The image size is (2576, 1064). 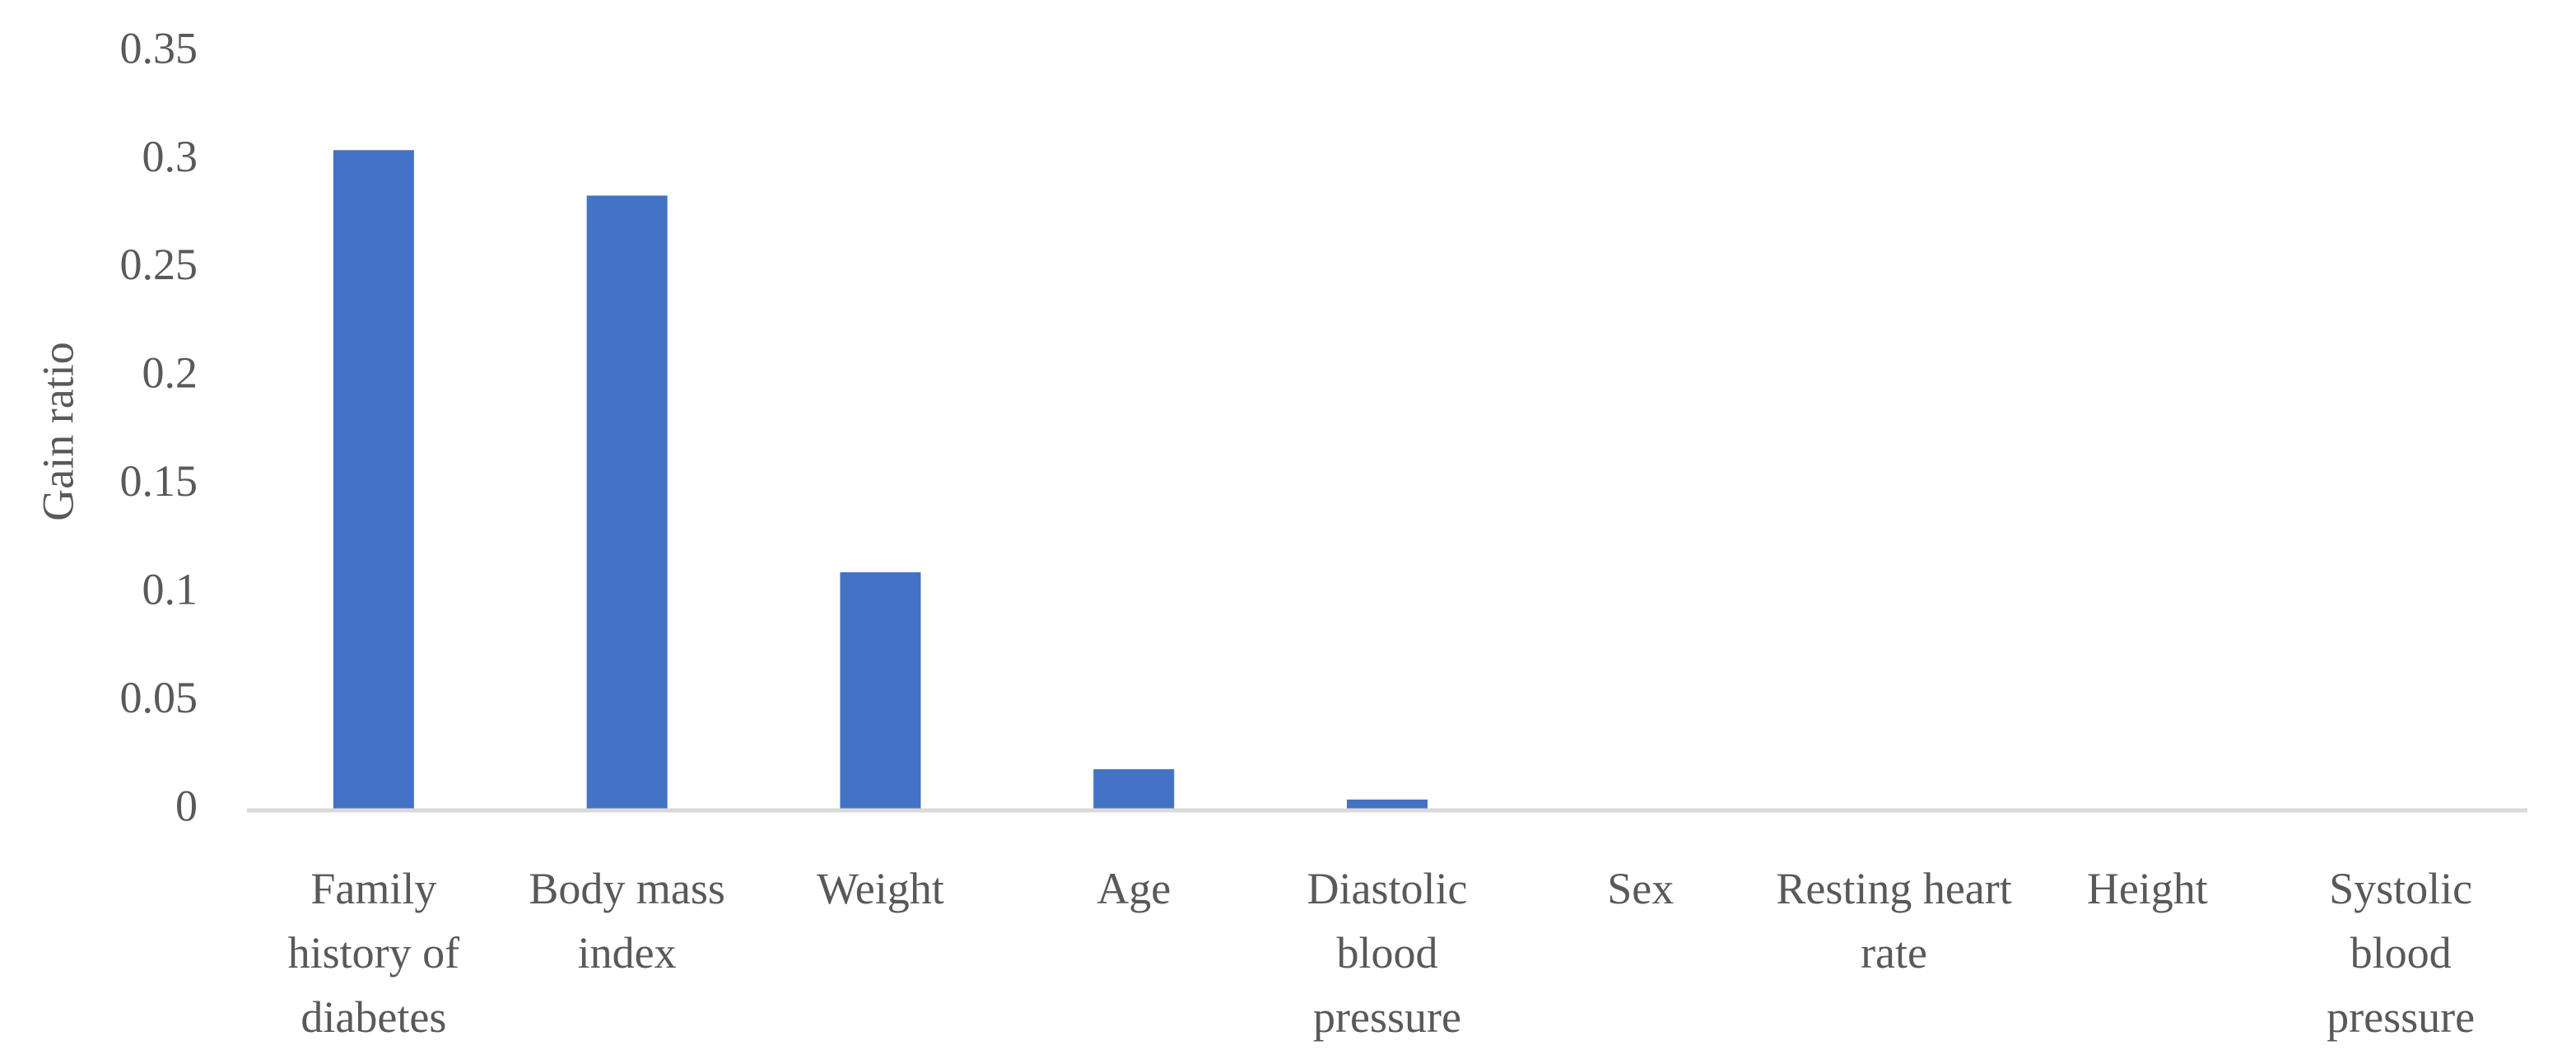 What do you see at coordinates (627, 921) in the screenshot?
I see `x-tick-label: Body mass index` at bounding box center [627, 921].